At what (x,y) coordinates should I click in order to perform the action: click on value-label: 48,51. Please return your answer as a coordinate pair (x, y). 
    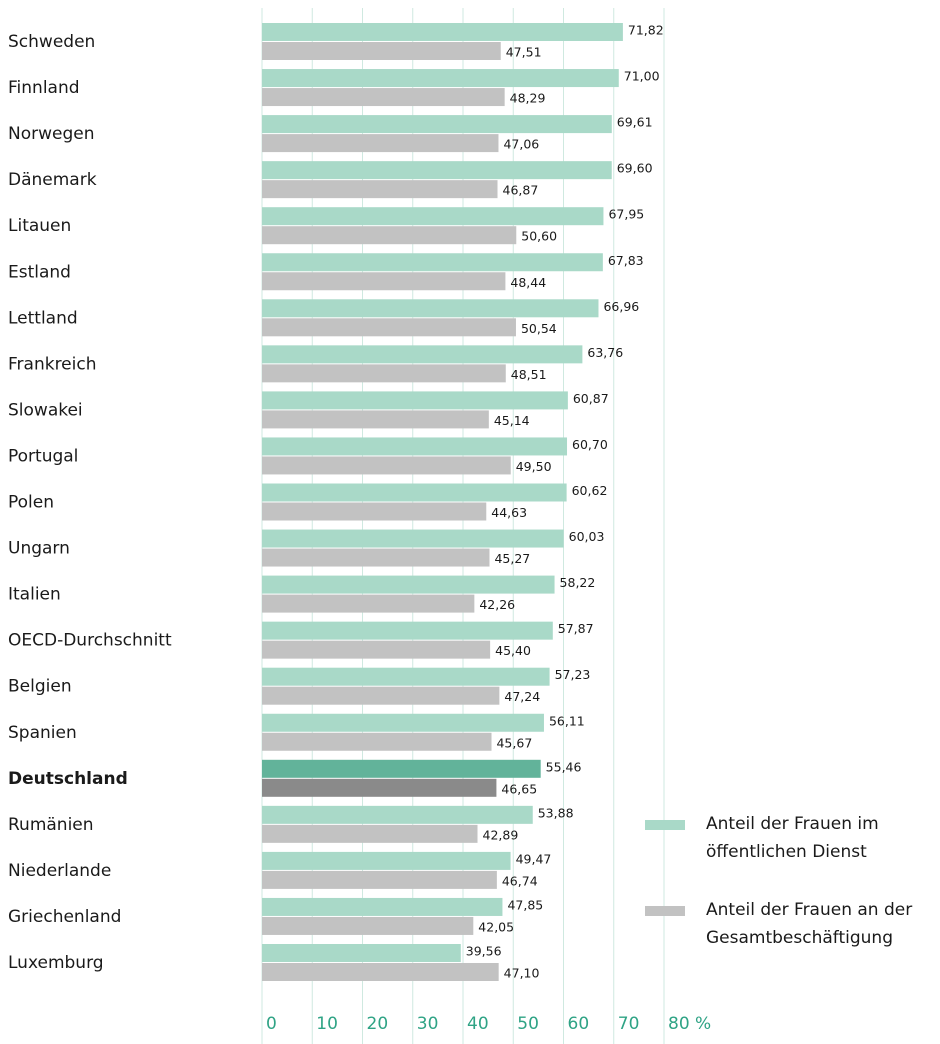
    Looking at the image, I should click on (529, 374).